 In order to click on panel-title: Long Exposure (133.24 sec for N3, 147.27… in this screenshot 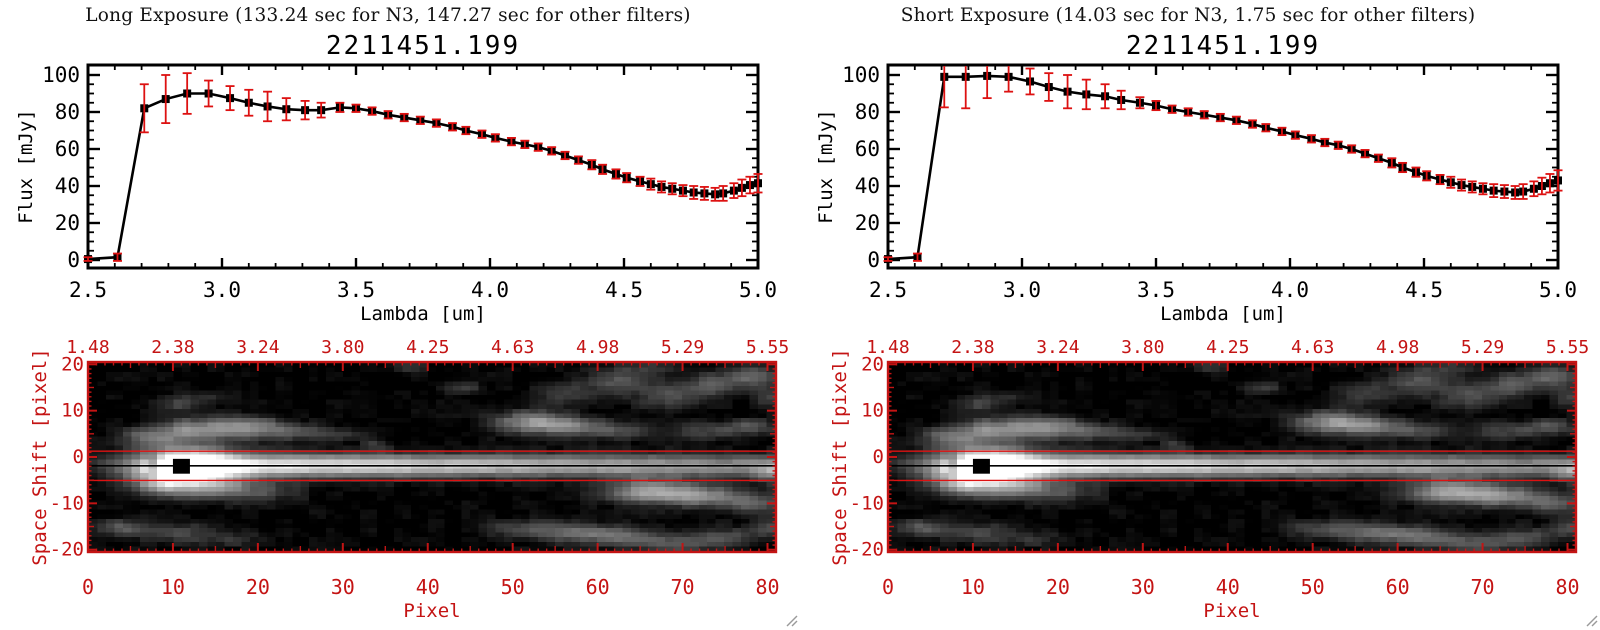, I will do `click(388, 15)`.